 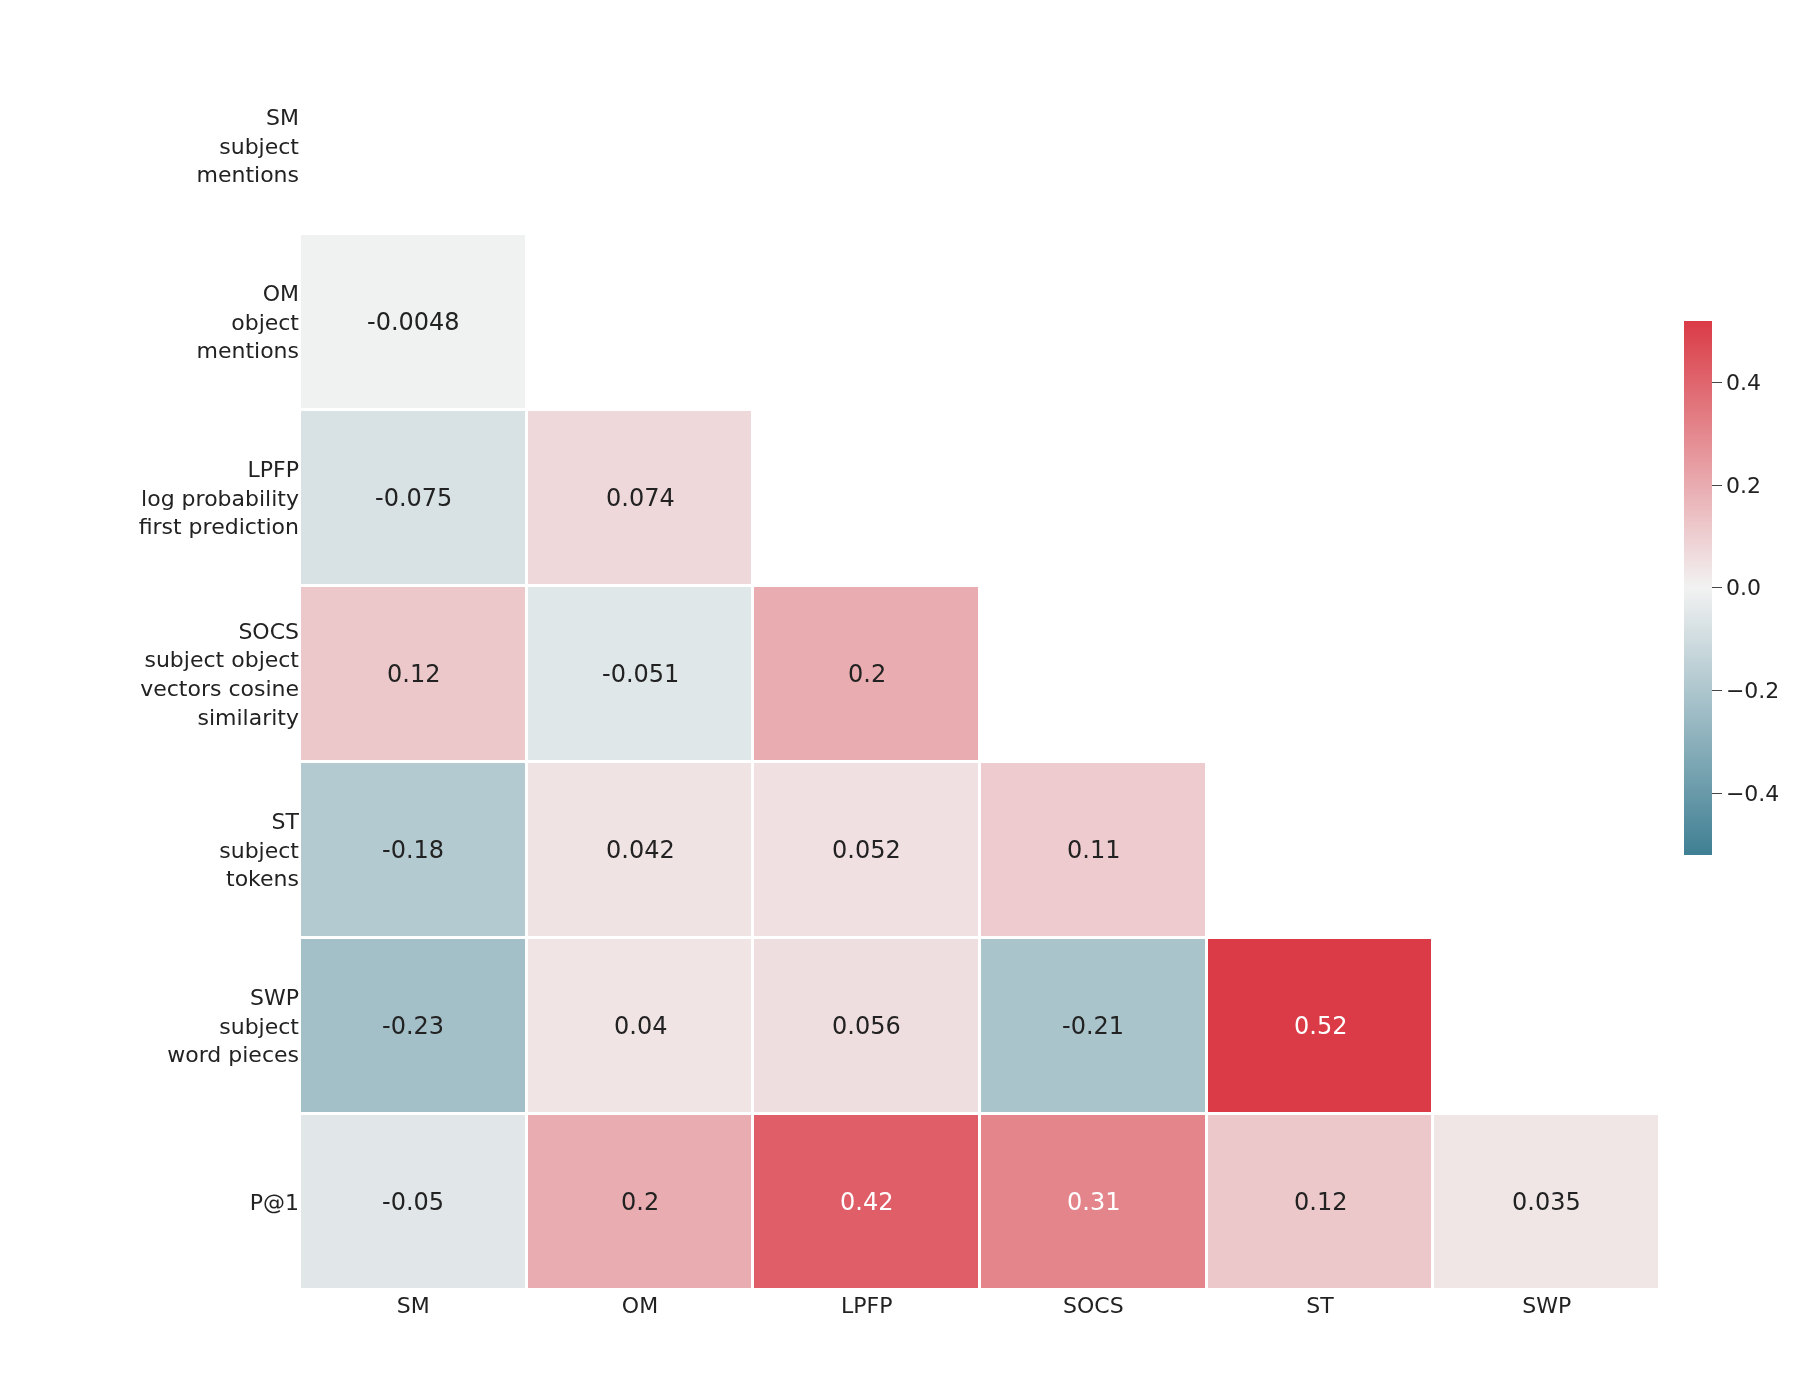 What do you see at coordinates (1094, 850) in the screenshot?
I see `data-label: 0.11` at bounding box center [1094, 850].